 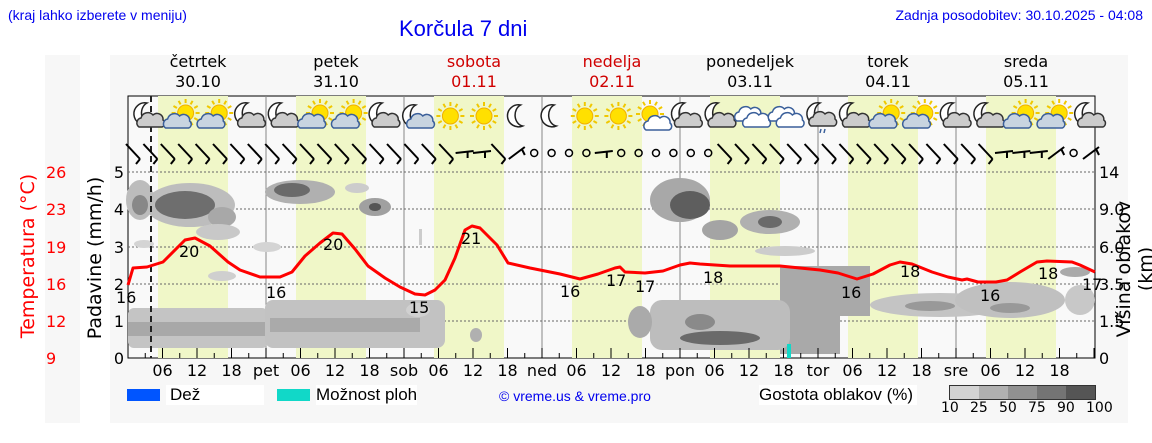 I want to click on weather-icons-row, so click(x=620, y=116).